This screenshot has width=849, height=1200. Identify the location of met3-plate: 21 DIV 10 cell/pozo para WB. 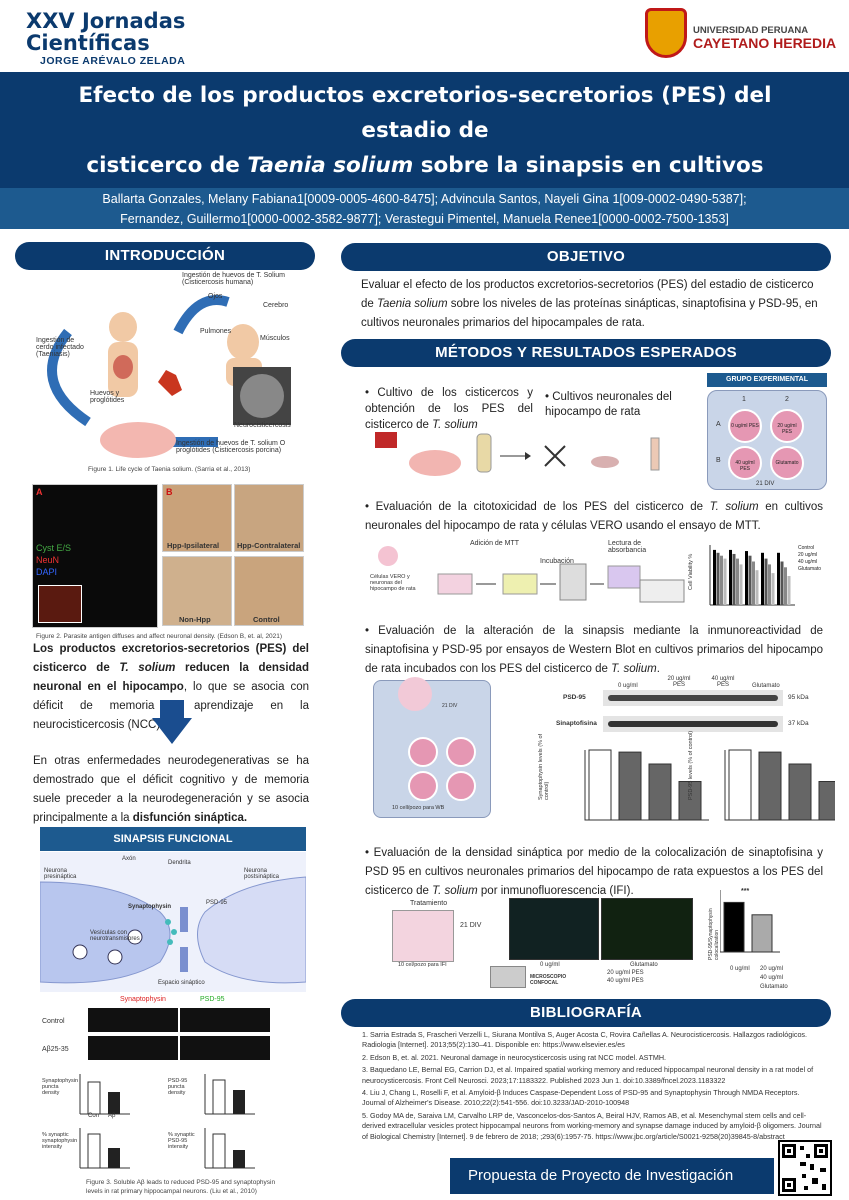
(432, 747).